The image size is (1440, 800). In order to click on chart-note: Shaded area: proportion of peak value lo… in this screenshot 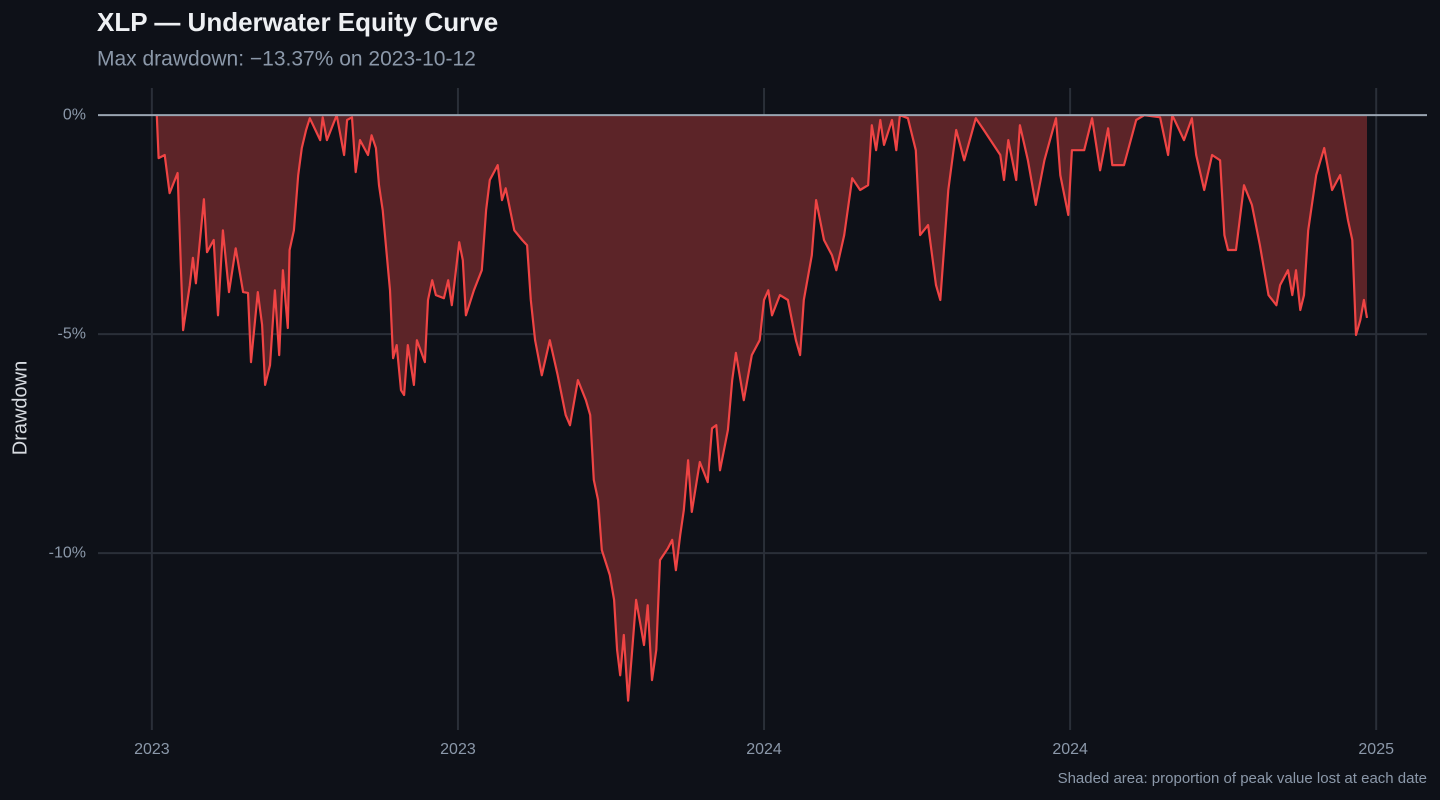, I will do `click(1242, 778)`.